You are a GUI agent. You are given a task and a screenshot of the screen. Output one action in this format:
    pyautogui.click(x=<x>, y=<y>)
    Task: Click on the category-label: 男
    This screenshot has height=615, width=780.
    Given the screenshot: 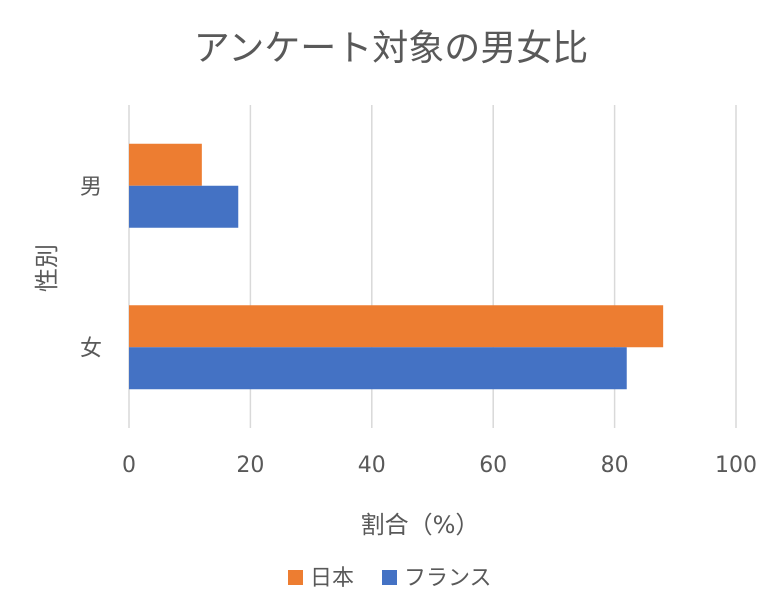 What is the action you would take?
    pyautogui.click(x=91, y=187)
    